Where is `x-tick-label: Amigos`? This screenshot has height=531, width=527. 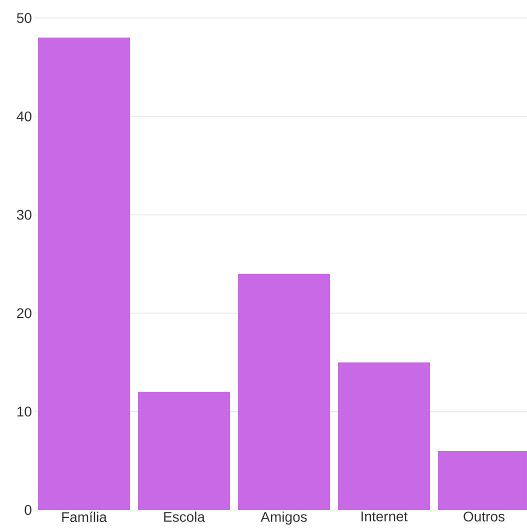 x-tick-label: Amigos is located at coordinates (283, 518).